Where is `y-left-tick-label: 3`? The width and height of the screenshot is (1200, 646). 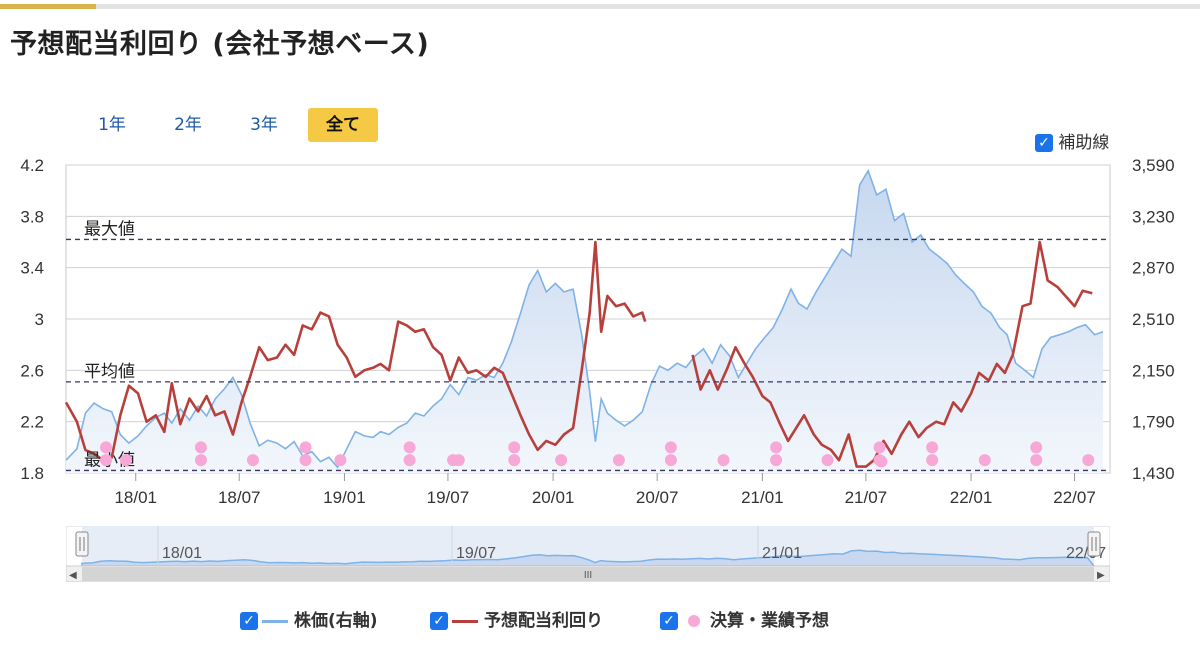
y-left-tick-label: 3 is located at coordinates (39, 319).